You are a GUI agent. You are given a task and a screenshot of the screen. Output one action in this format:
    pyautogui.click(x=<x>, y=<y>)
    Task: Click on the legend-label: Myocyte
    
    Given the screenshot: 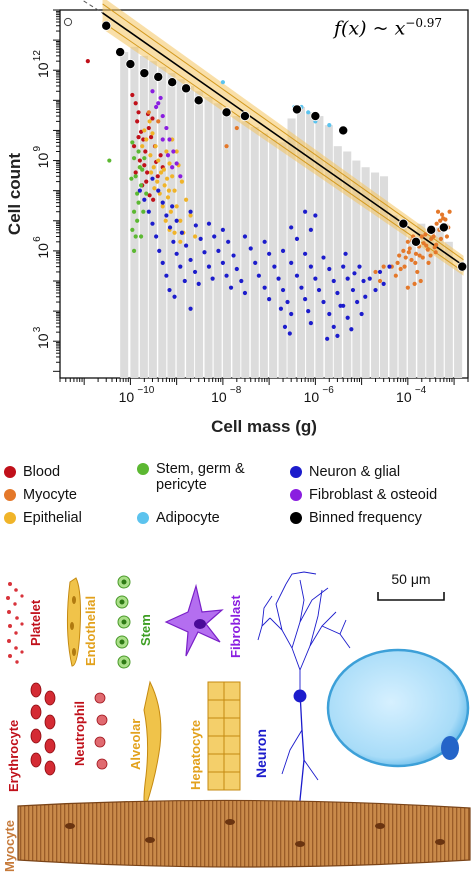 What is the action you would take?
    pyautogui.click(x=50, y=495)
    